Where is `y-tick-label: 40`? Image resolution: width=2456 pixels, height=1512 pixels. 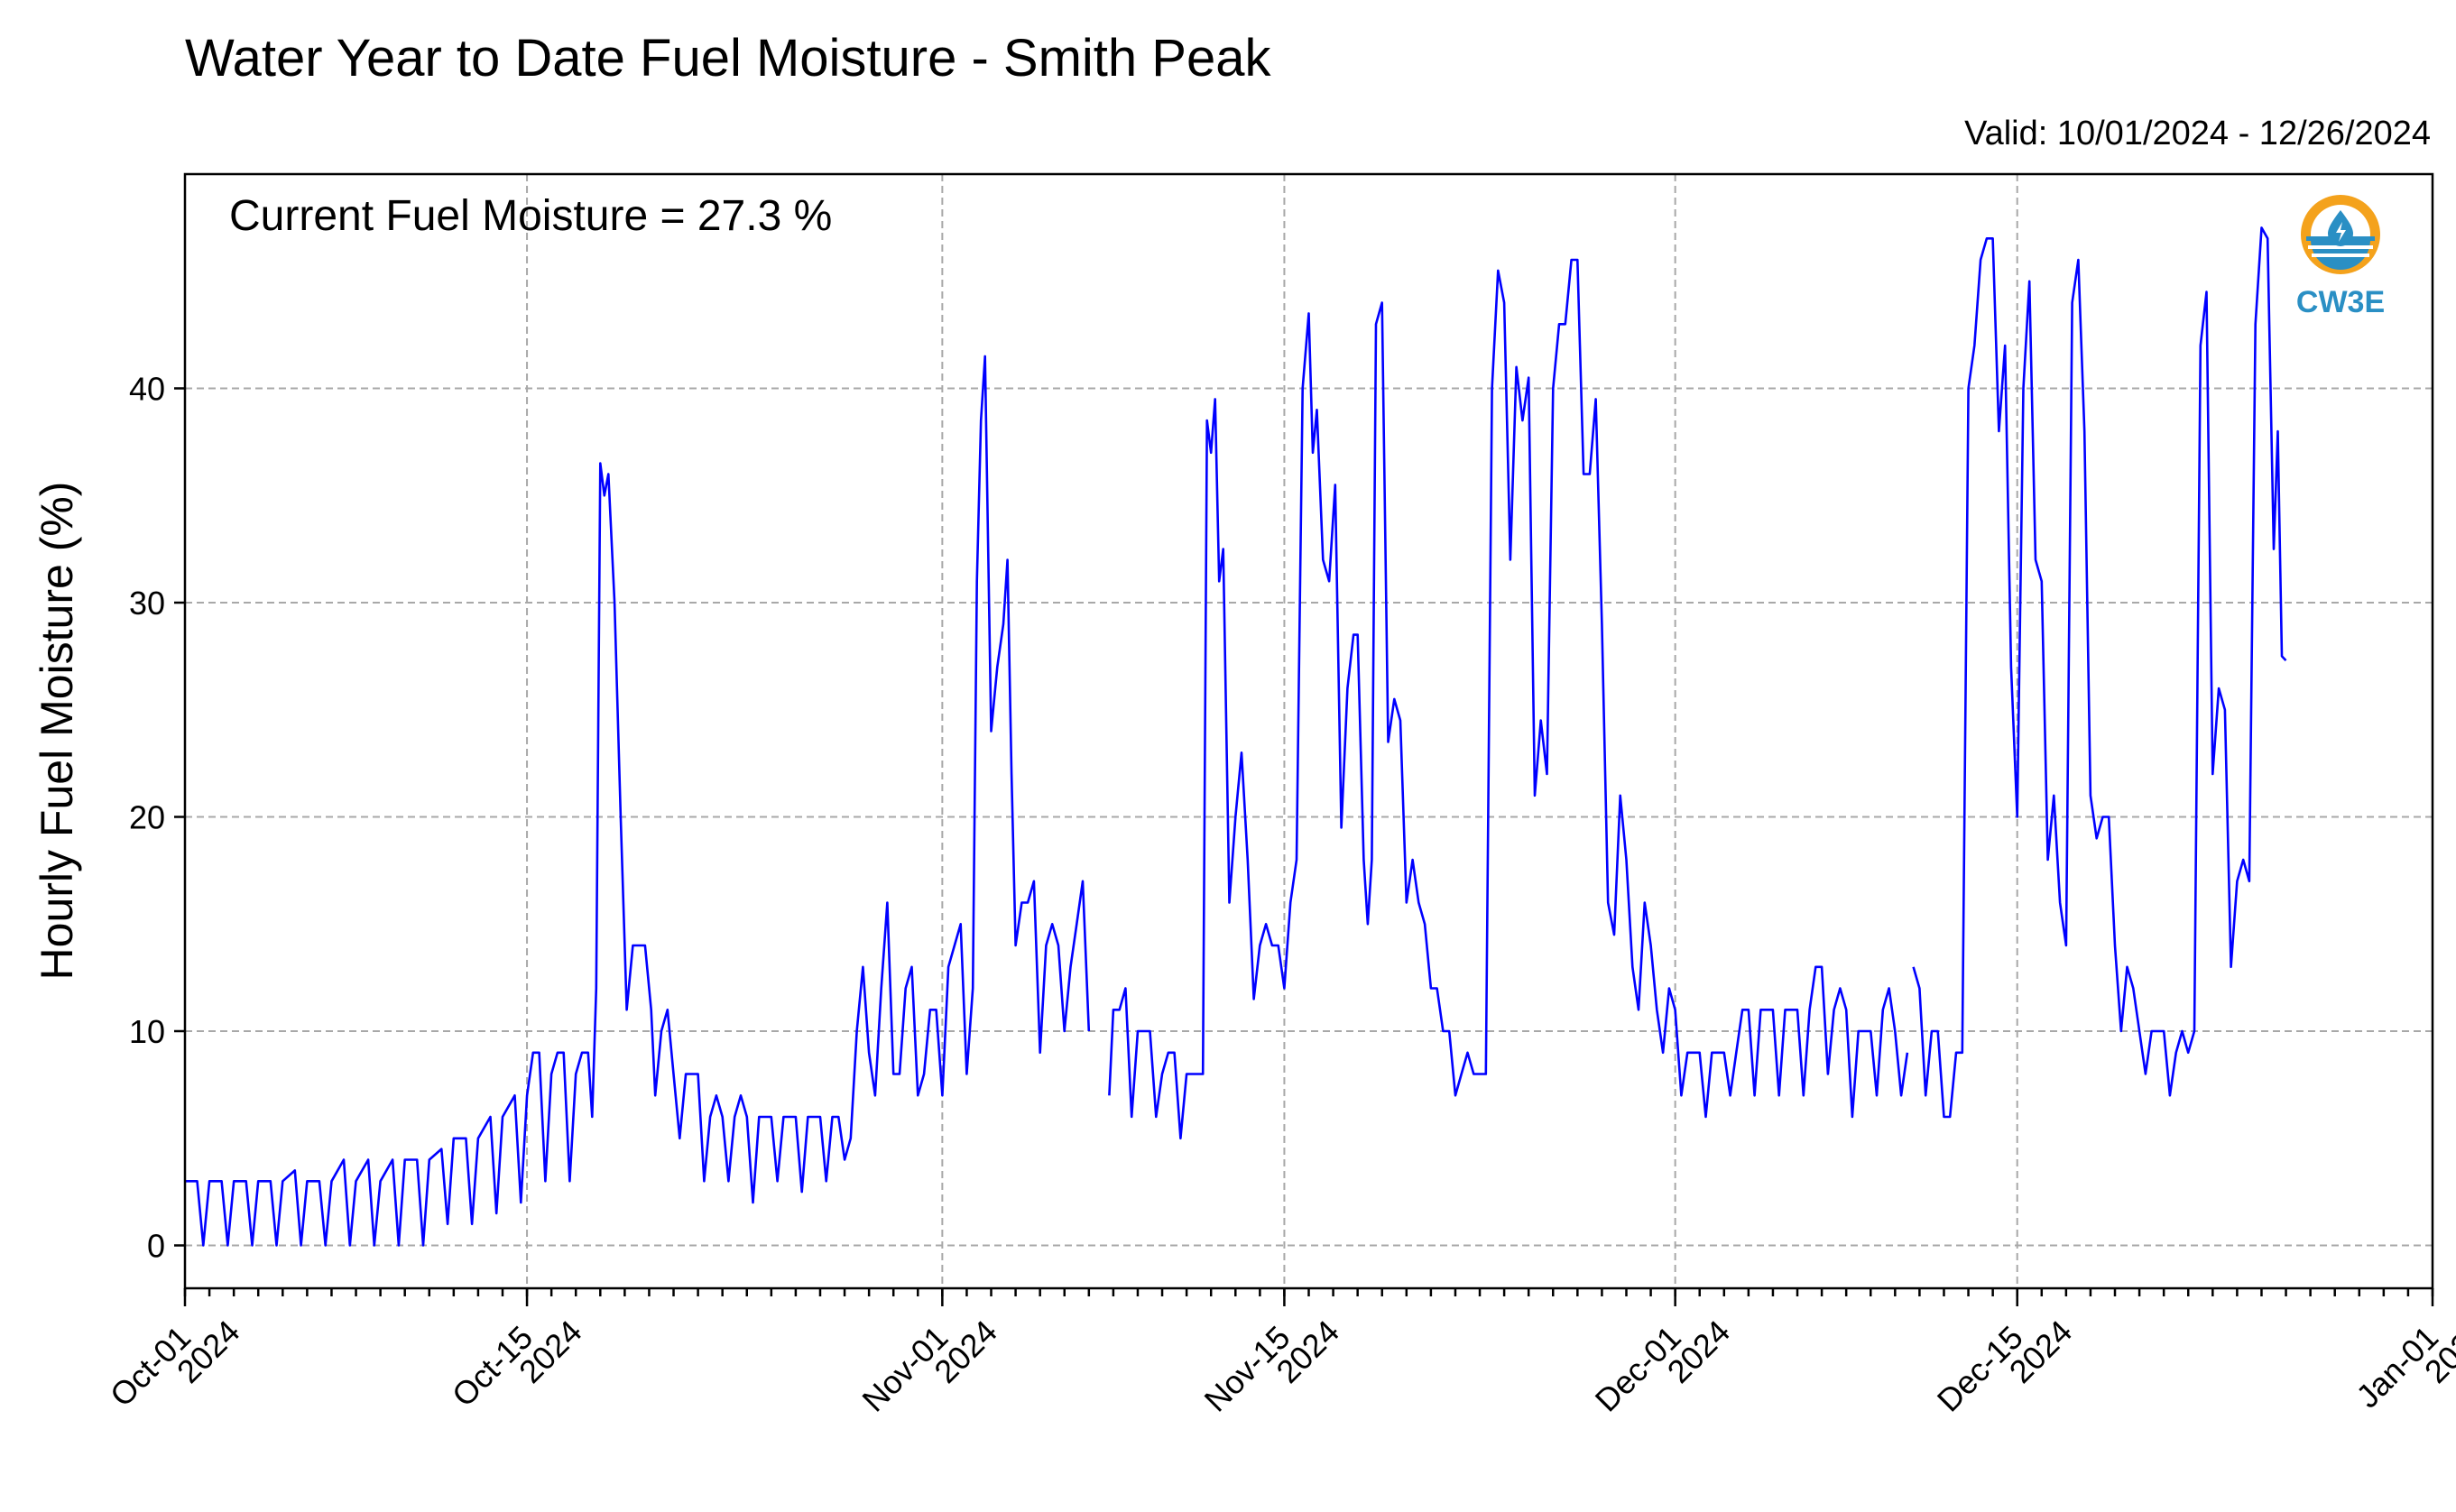 y-tick-label: 40 is located at coordinates (147, 389).